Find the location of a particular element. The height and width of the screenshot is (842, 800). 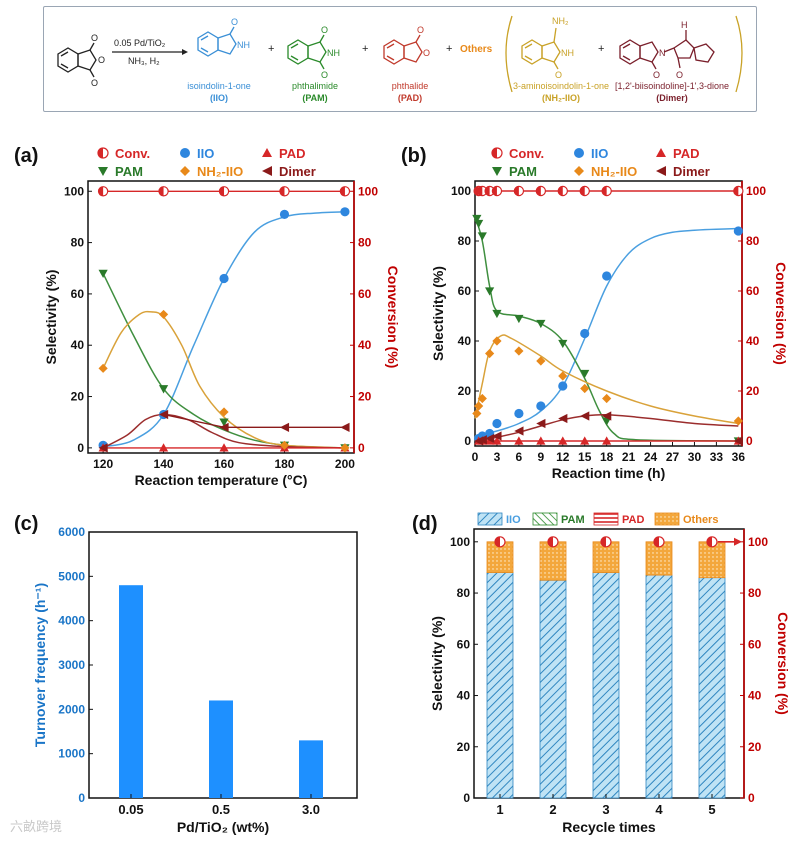

y-tick-label: 60 is located at coordinates (78, 294).